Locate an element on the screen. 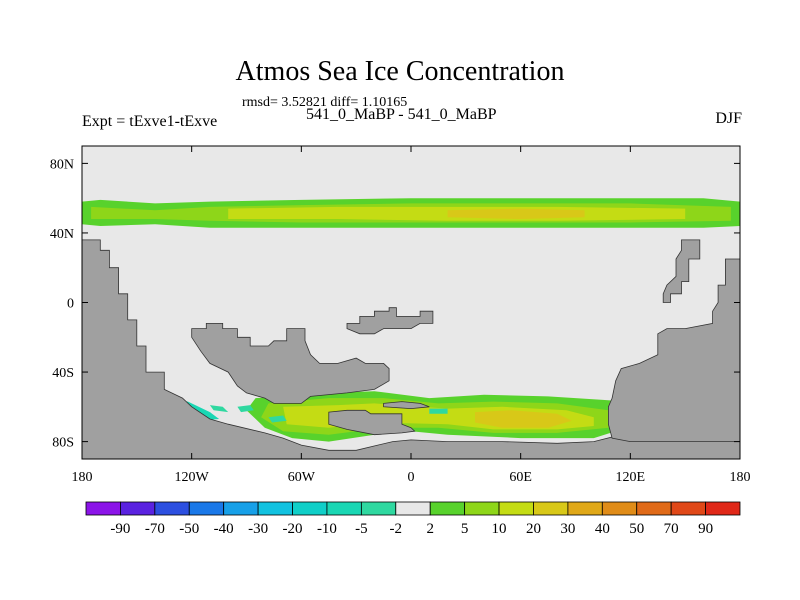  stats-label: rmsd= 3.52821 diff= 1.10165 is located at coordinates (325, 102).